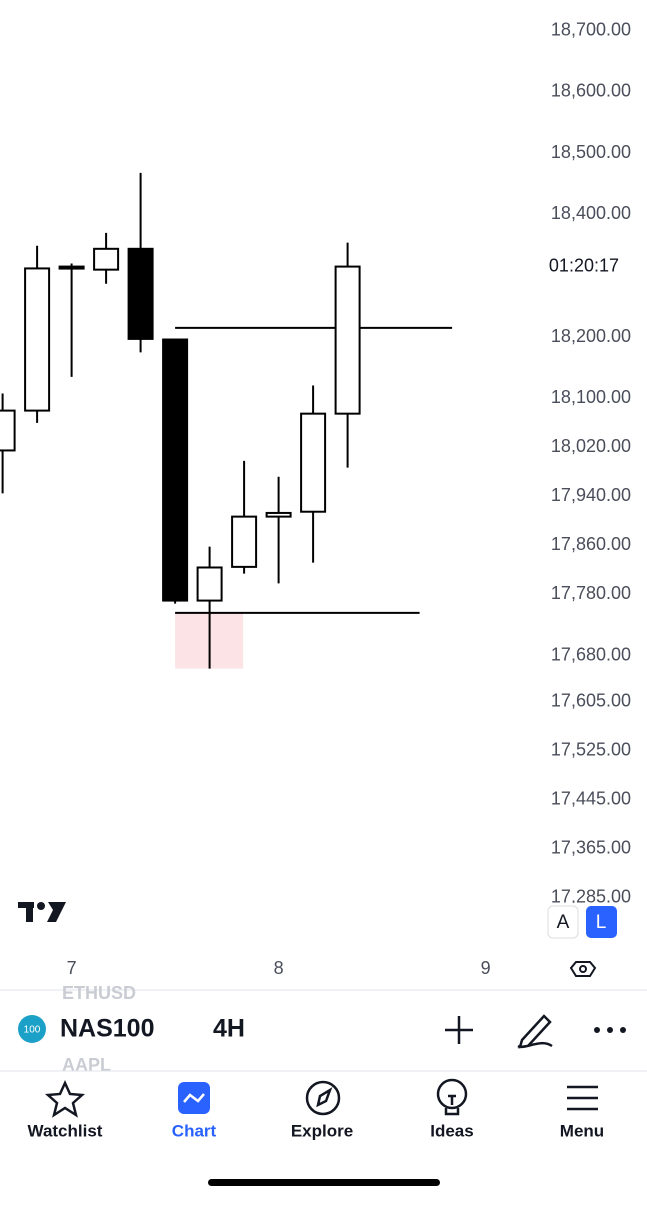  Describe the element at coordinates (591, 152) in the screenshot. I see `y-tick-label: 18,500.00` at that location.